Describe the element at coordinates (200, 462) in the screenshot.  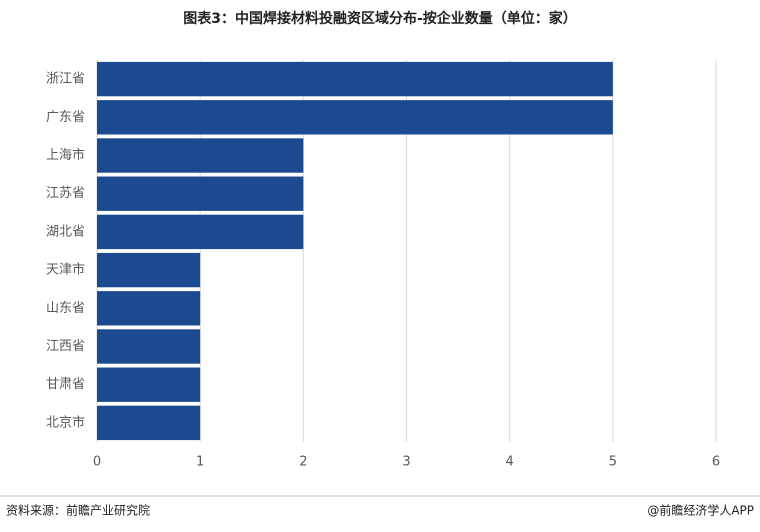
I see `x-tick-label: 1` at that location.